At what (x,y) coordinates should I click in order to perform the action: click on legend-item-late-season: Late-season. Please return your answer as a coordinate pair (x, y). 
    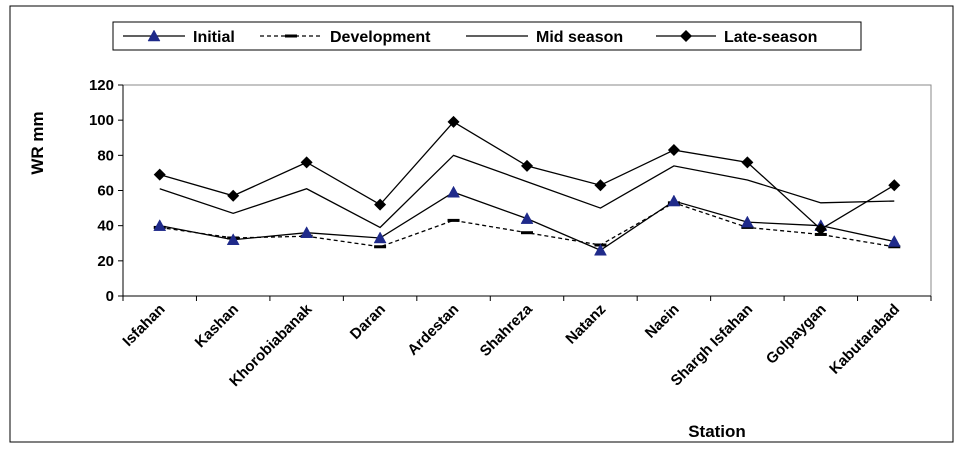
    Looking at the image, I should click on (736, 37).